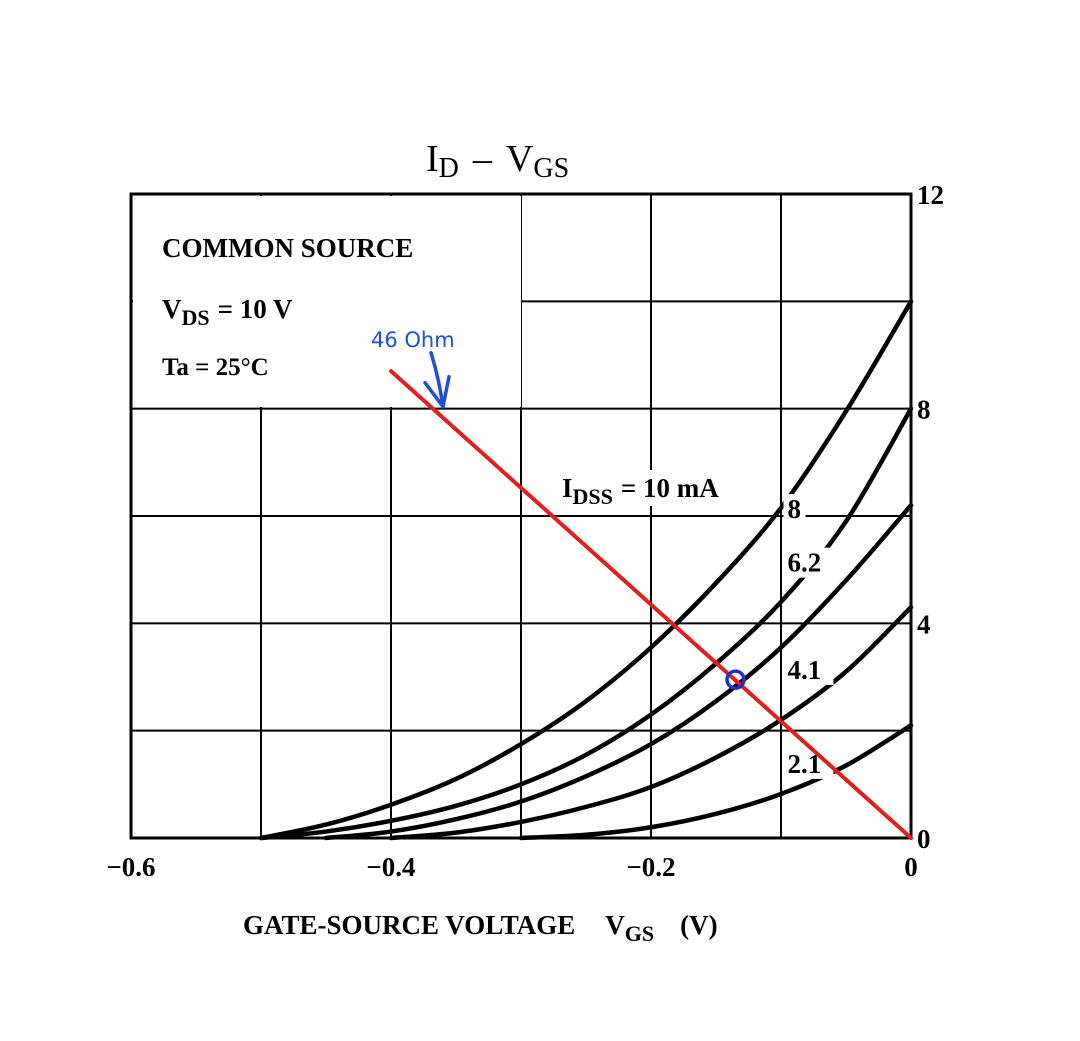  Describe the element at coordinates (432, 159) in the screenshot. I see `title-i: I` at that location.